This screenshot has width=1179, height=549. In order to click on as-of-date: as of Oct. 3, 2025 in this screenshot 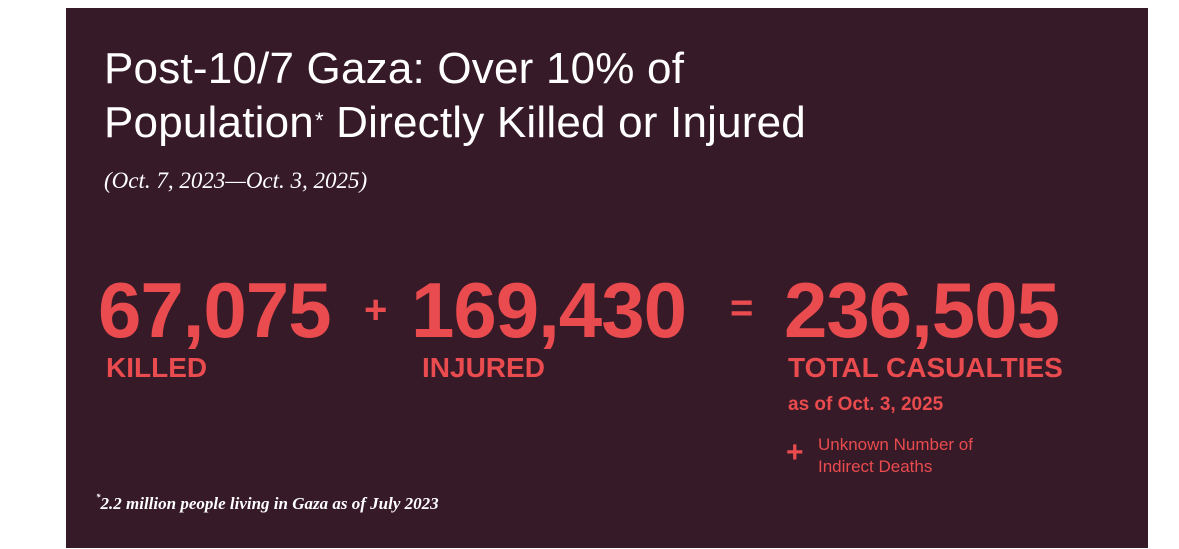, I will do `click(866, 404)`.